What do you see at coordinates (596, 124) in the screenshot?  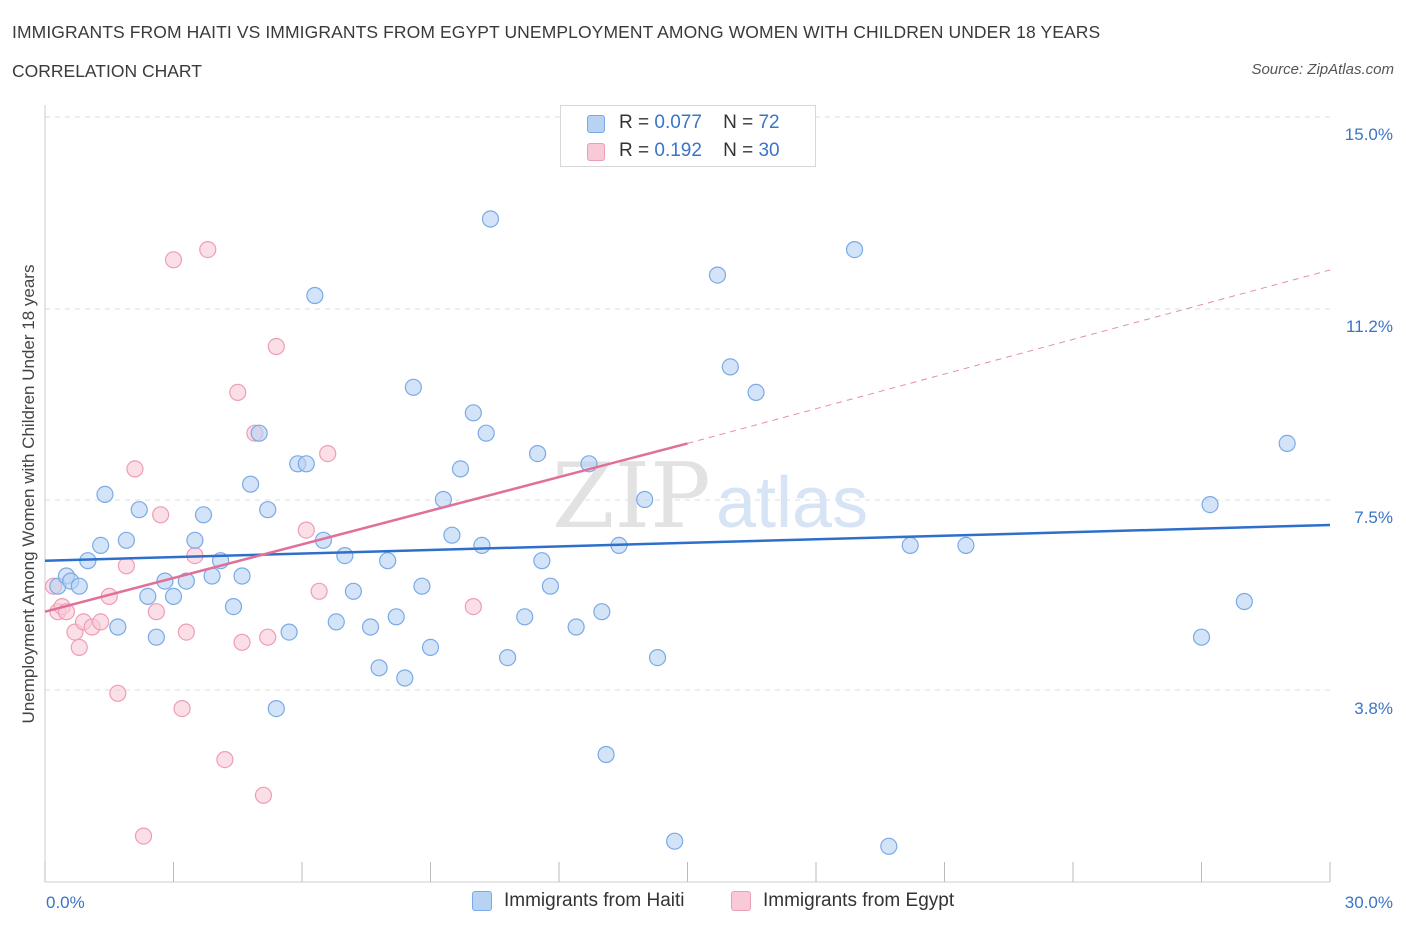 I see `legend-swatch-haiti` at bounding box center [596, 124].